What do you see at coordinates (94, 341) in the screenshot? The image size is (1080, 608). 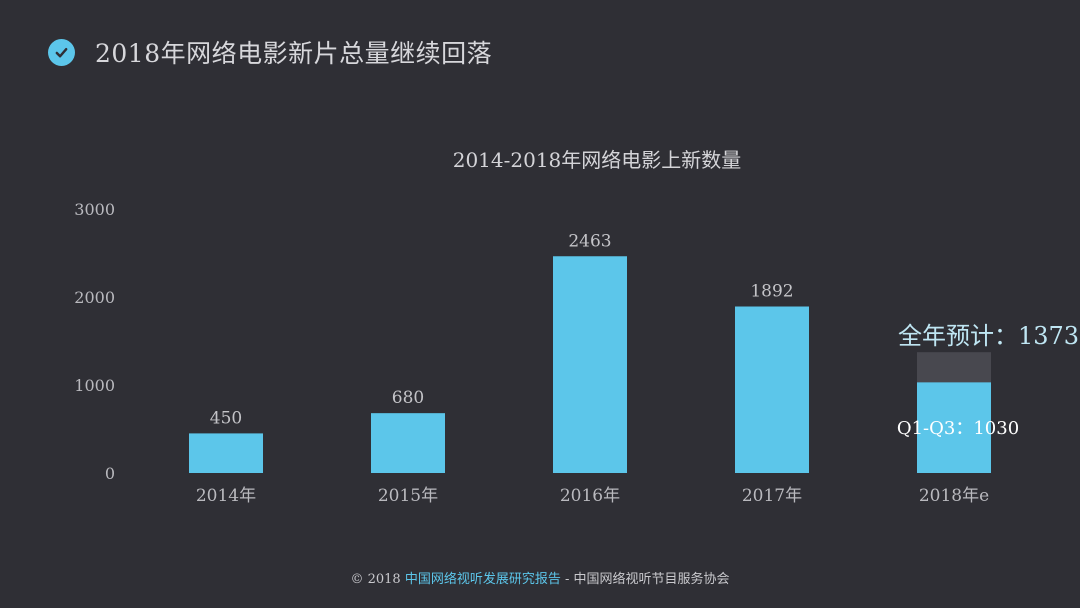 I see `y-axis: 0 1000 2000 3000` at bounding box center [94, 341].